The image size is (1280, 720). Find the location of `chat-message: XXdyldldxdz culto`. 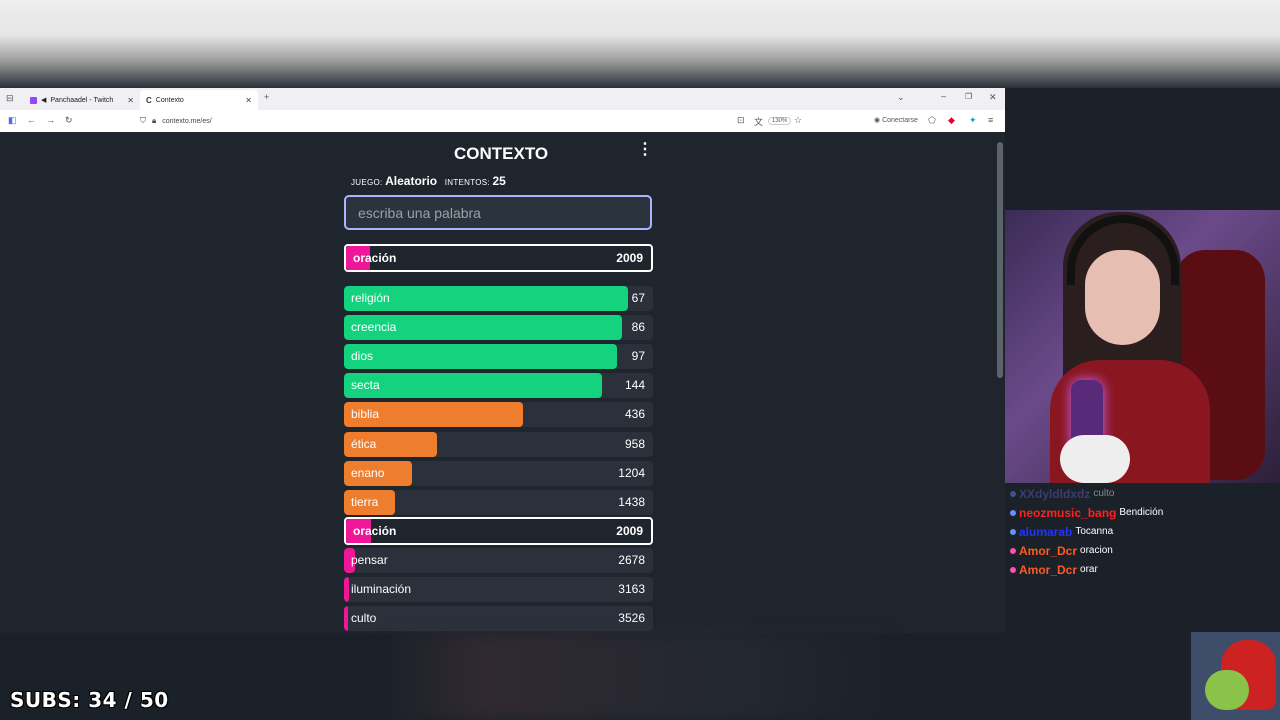

chat-message: XXdyldldxdz culto is located at coordinates (1145, 493).